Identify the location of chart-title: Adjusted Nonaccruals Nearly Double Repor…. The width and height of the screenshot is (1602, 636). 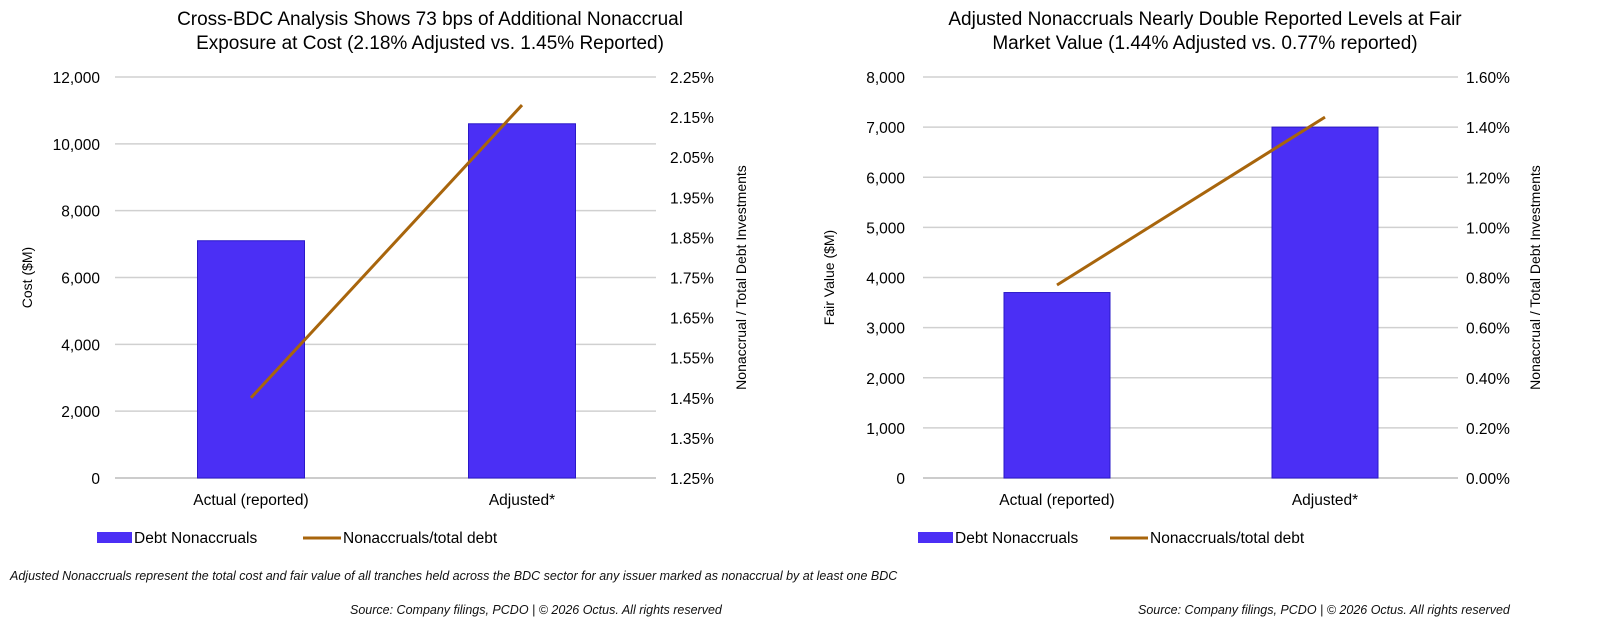
(1205, 19).